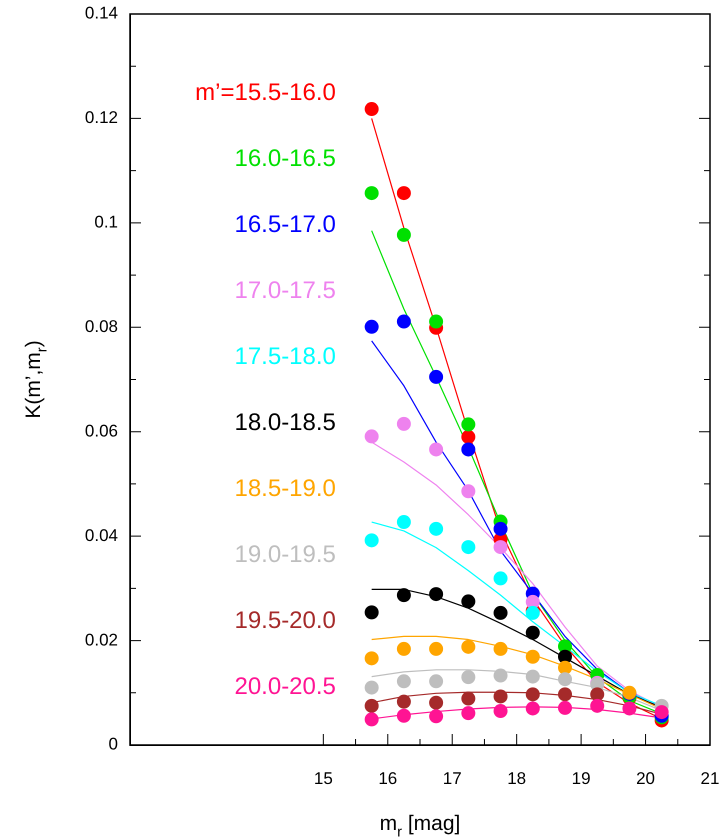 The image size is (724, 837). I want to click on text: 16.5-17.0, so click(285, 224).